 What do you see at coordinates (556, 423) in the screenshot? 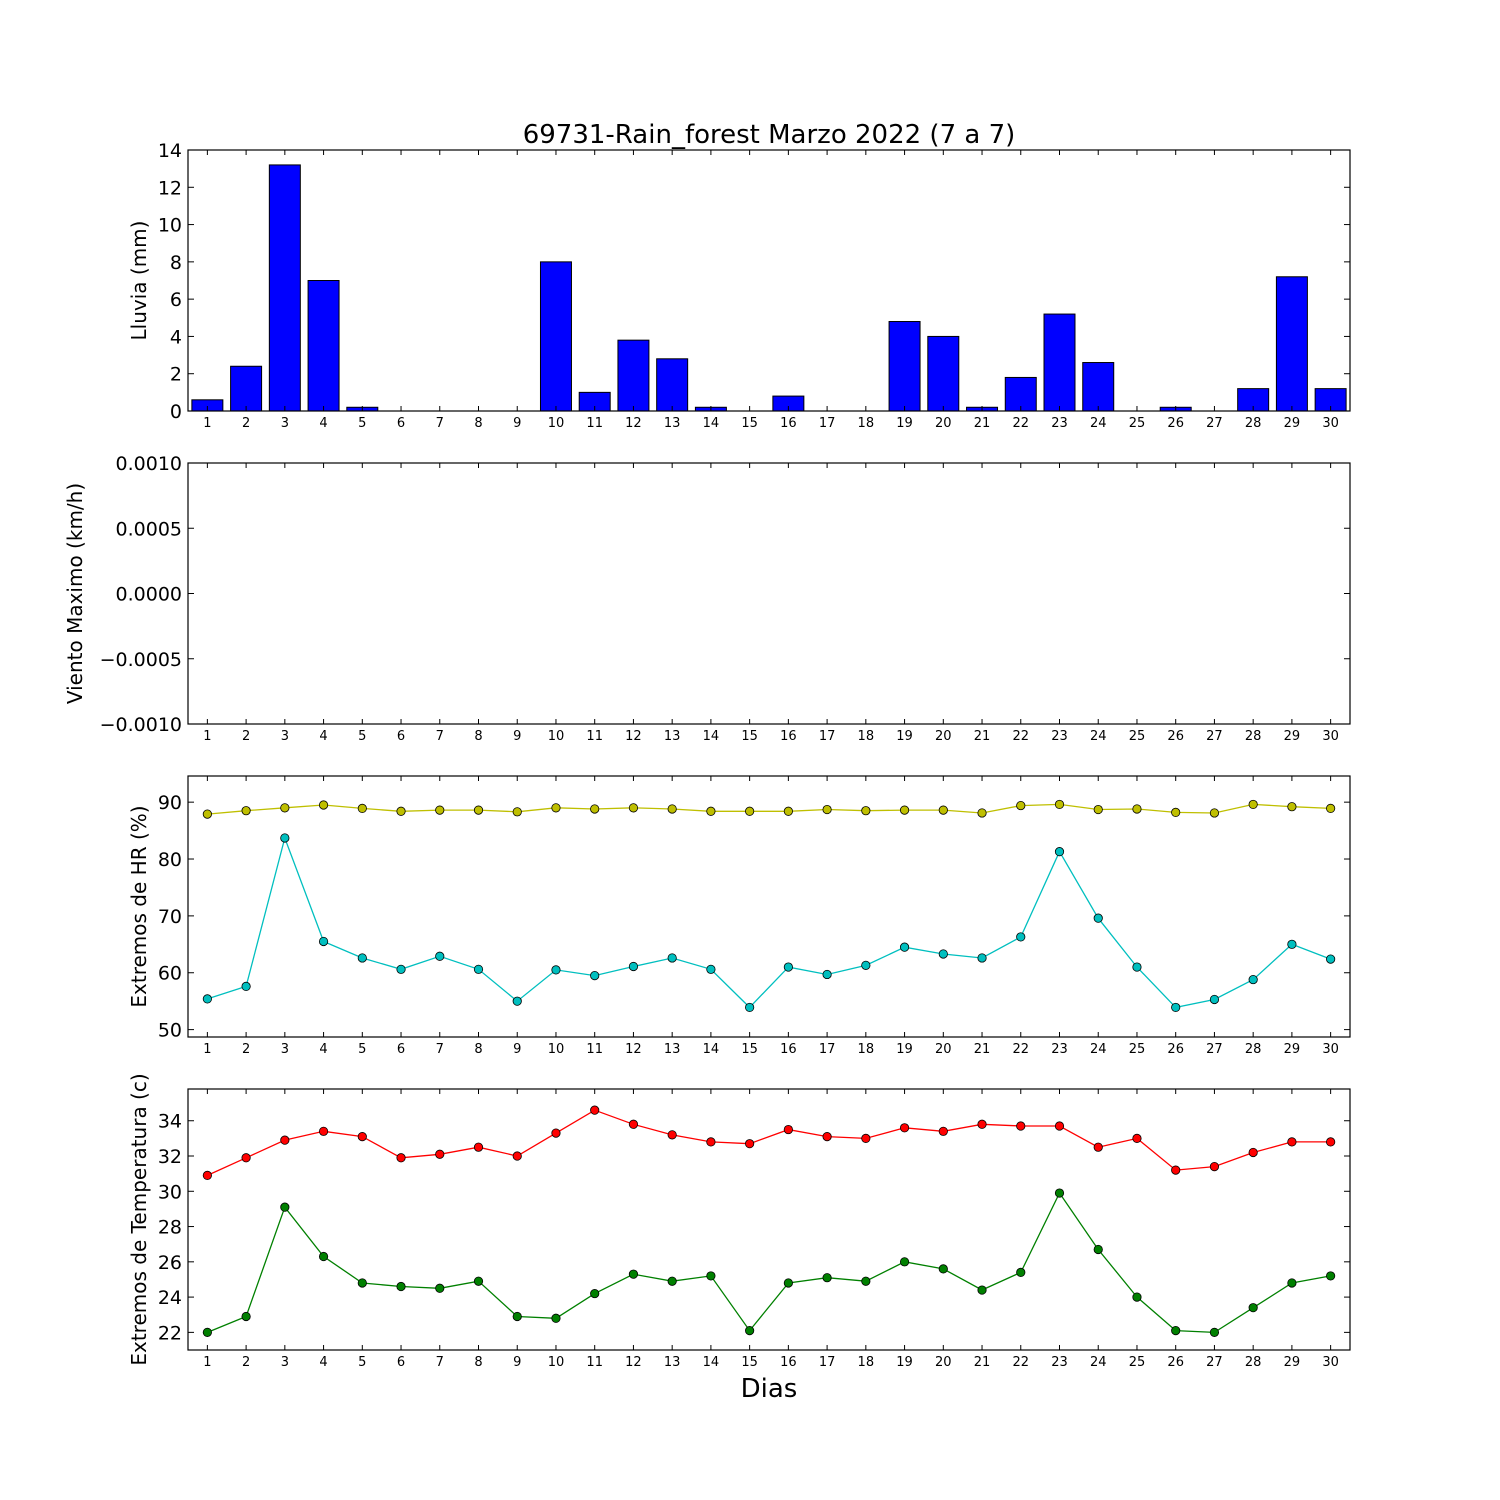
I see `x-tick-label: 10` at bounding box center [556, 423].